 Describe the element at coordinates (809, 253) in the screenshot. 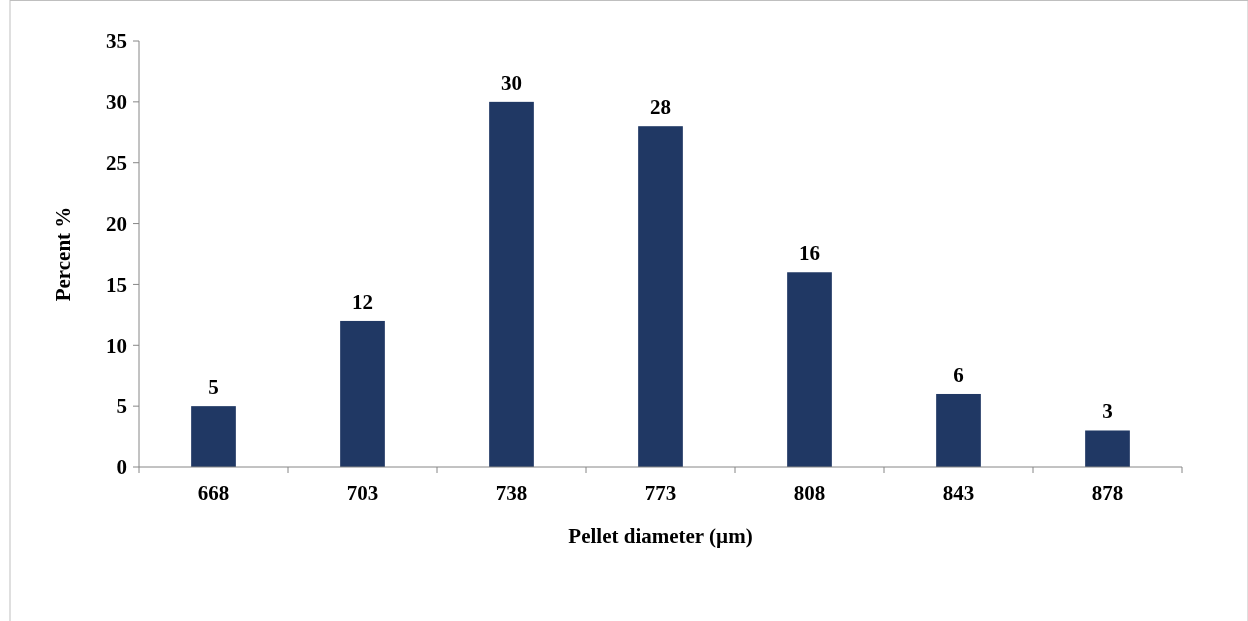

I see `data-label: 16` at that location.